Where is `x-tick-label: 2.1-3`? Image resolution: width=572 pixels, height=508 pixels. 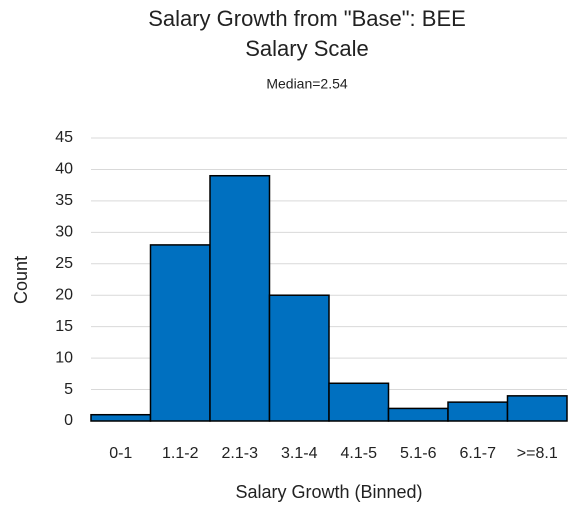
x-tick-label: 2.1-3 is located at coordinates (240, 453).